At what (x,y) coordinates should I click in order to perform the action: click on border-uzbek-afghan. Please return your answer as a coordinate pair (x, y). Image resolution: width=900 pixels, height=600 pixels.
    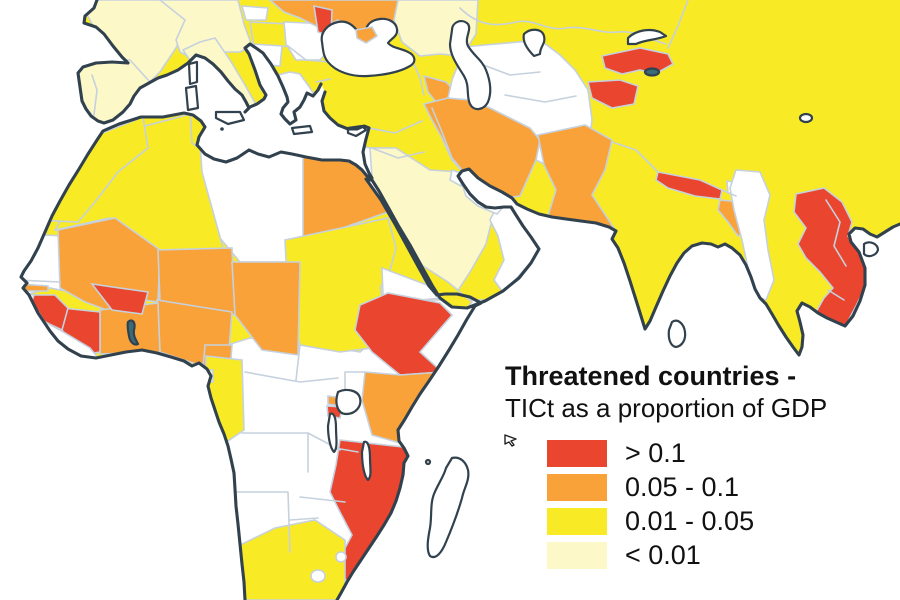
    Looking at the image, I should click on (540, 98).